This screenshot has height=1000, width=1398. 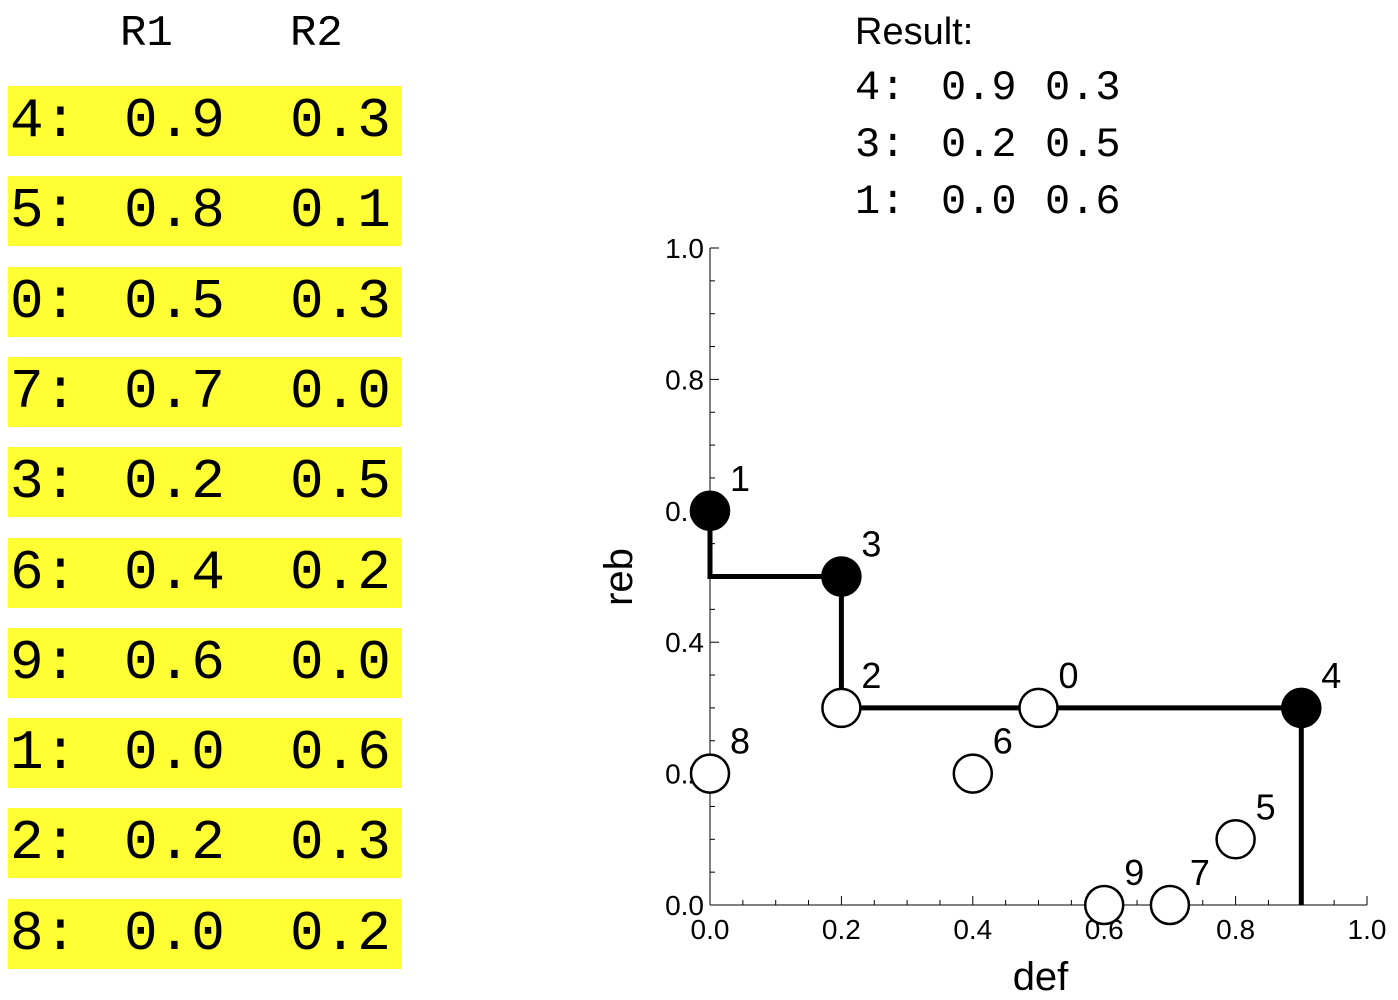 What do you see at coordinates (871, 675) in the screenshot?
I see `point-label: 2` at bounding box center [871, 675].